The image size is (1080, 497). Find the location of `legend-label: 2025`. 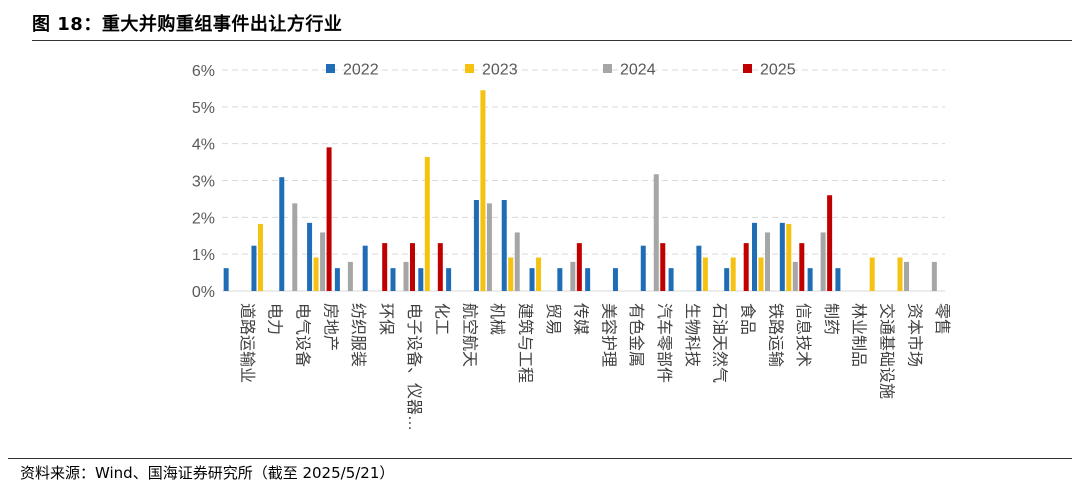

legend-label: 2025 is located at coordinates (778, 70).